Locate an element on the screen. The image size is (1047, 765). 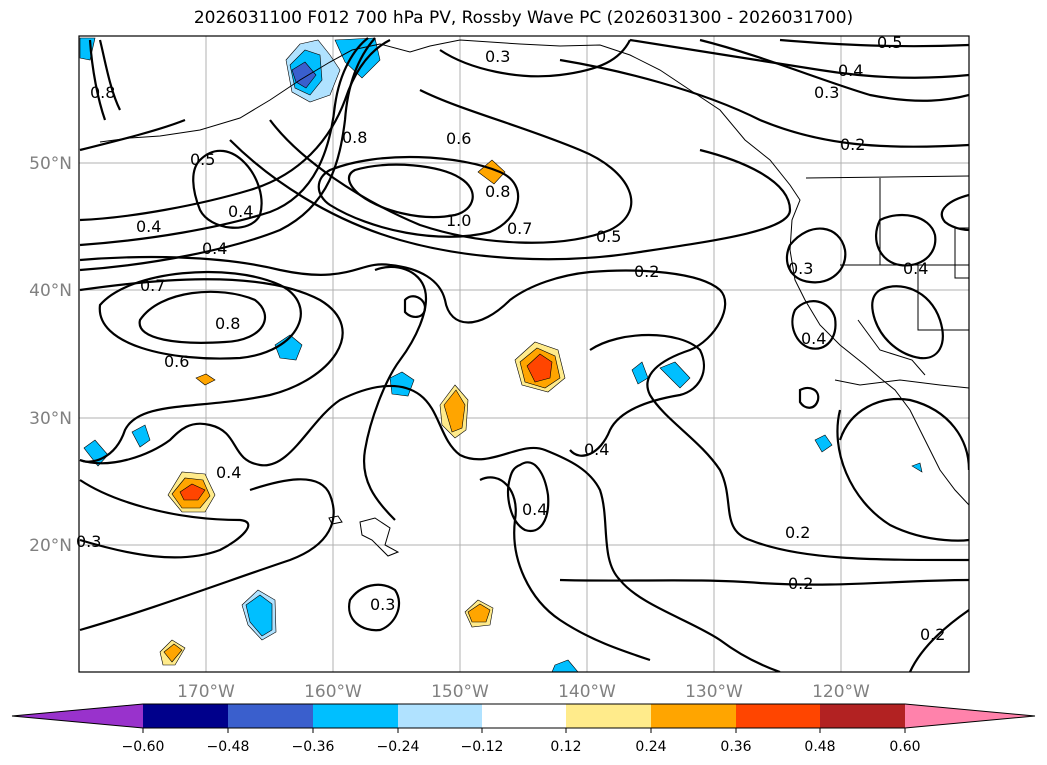
colorbar-tick-label: 0.48 is located at coordinates (819, 747).